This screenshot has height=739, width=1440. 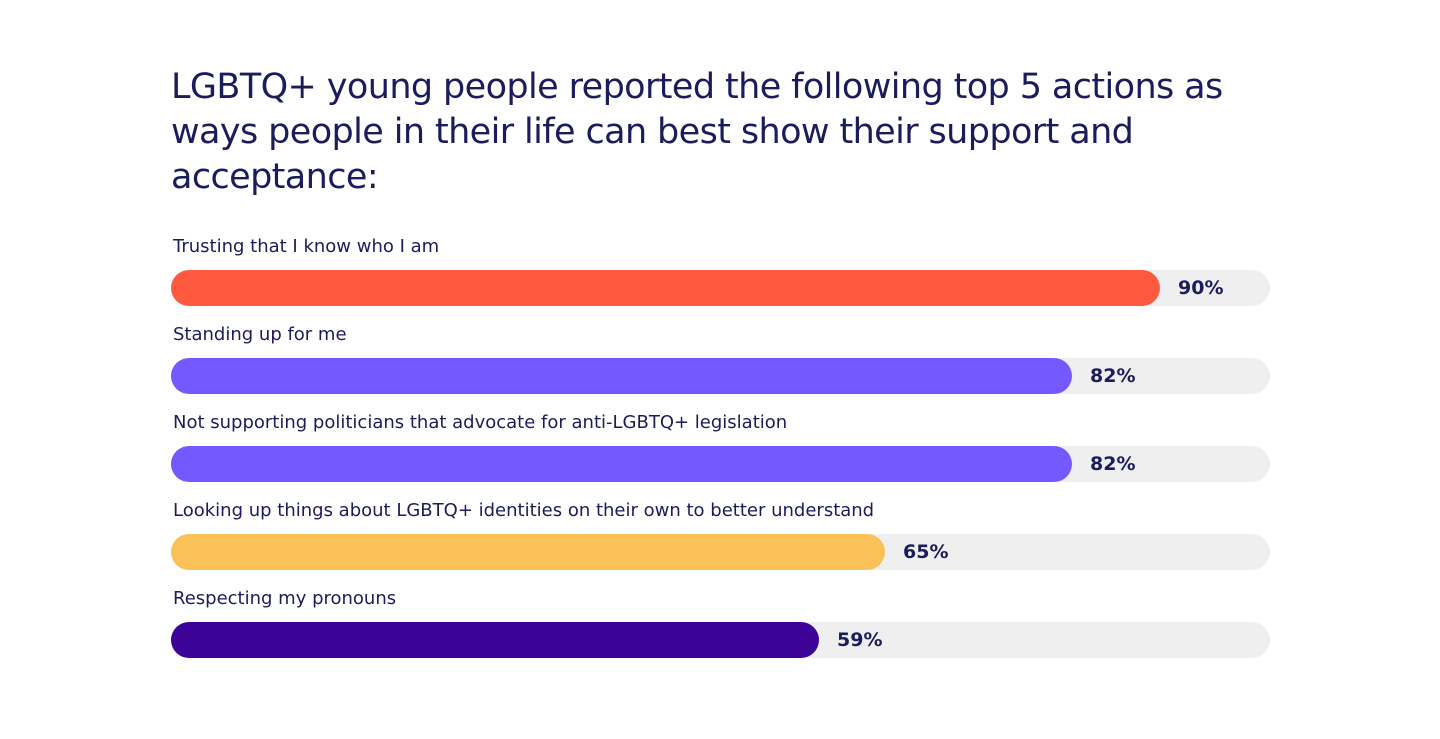 I want to click on bar-track: 59%, so click(x=720, y=640).